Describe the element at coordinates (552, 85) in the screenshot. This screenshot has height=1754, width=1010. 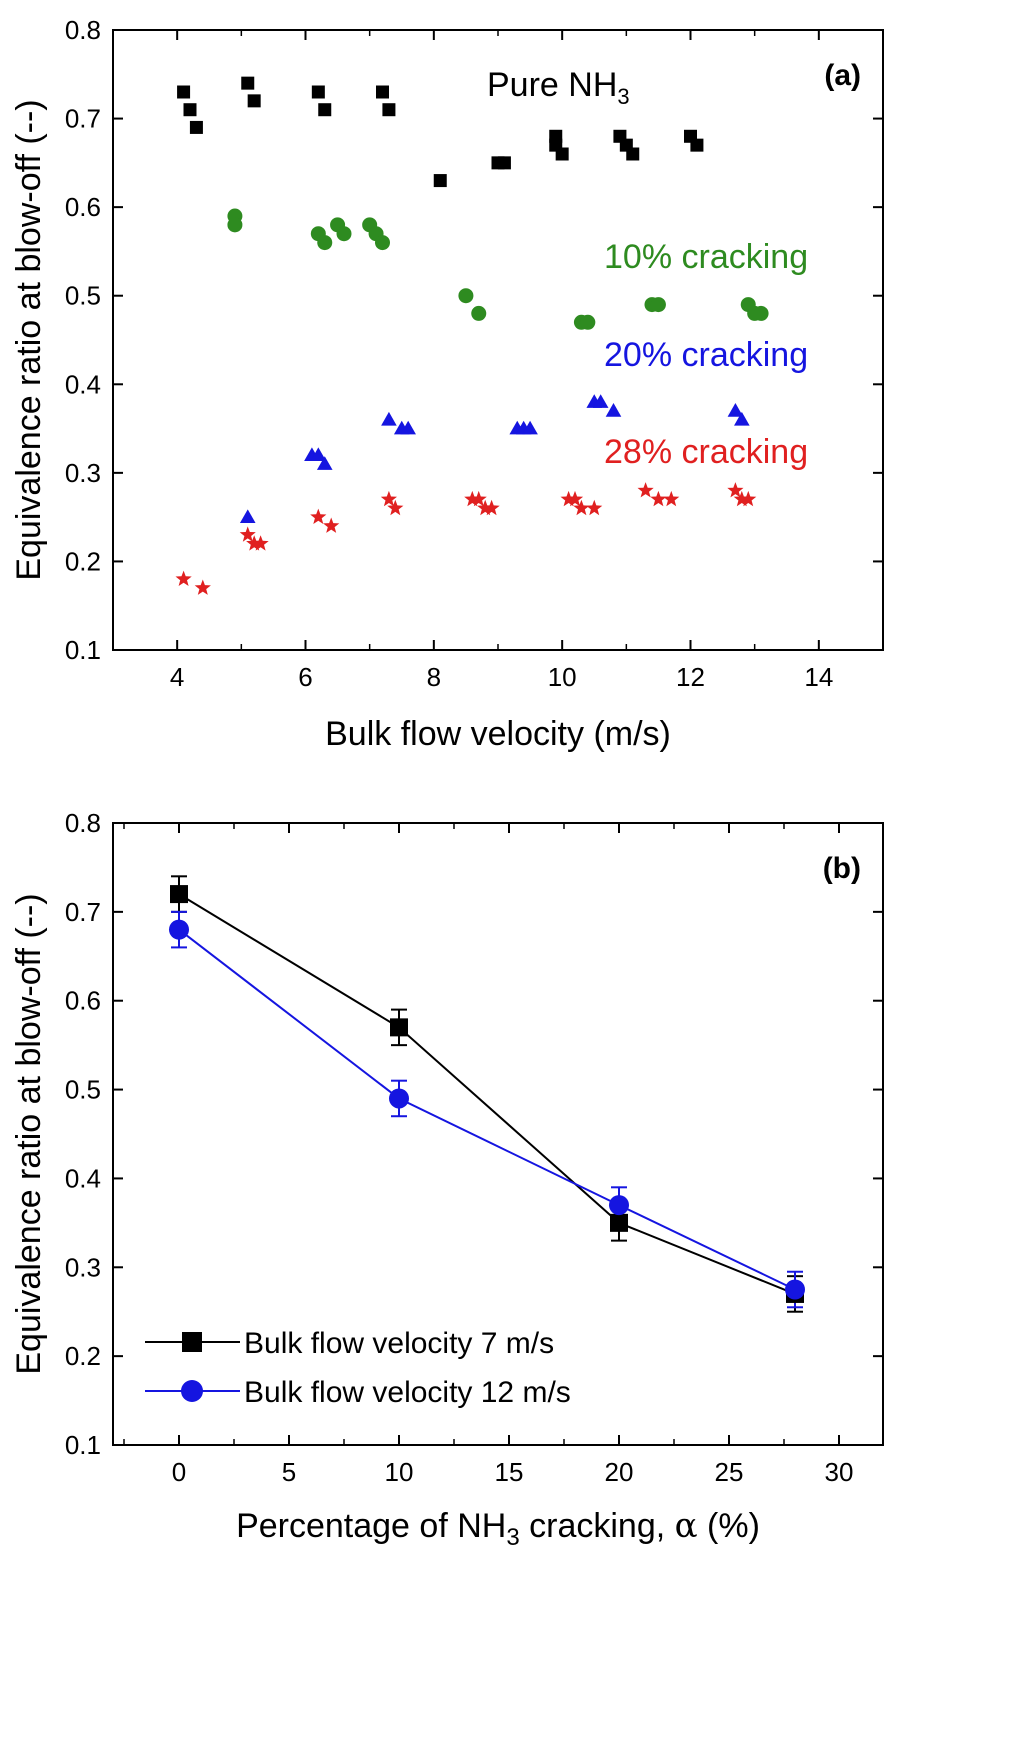
I see `series-label-pure-nh3-main: Pure NH` at that location.